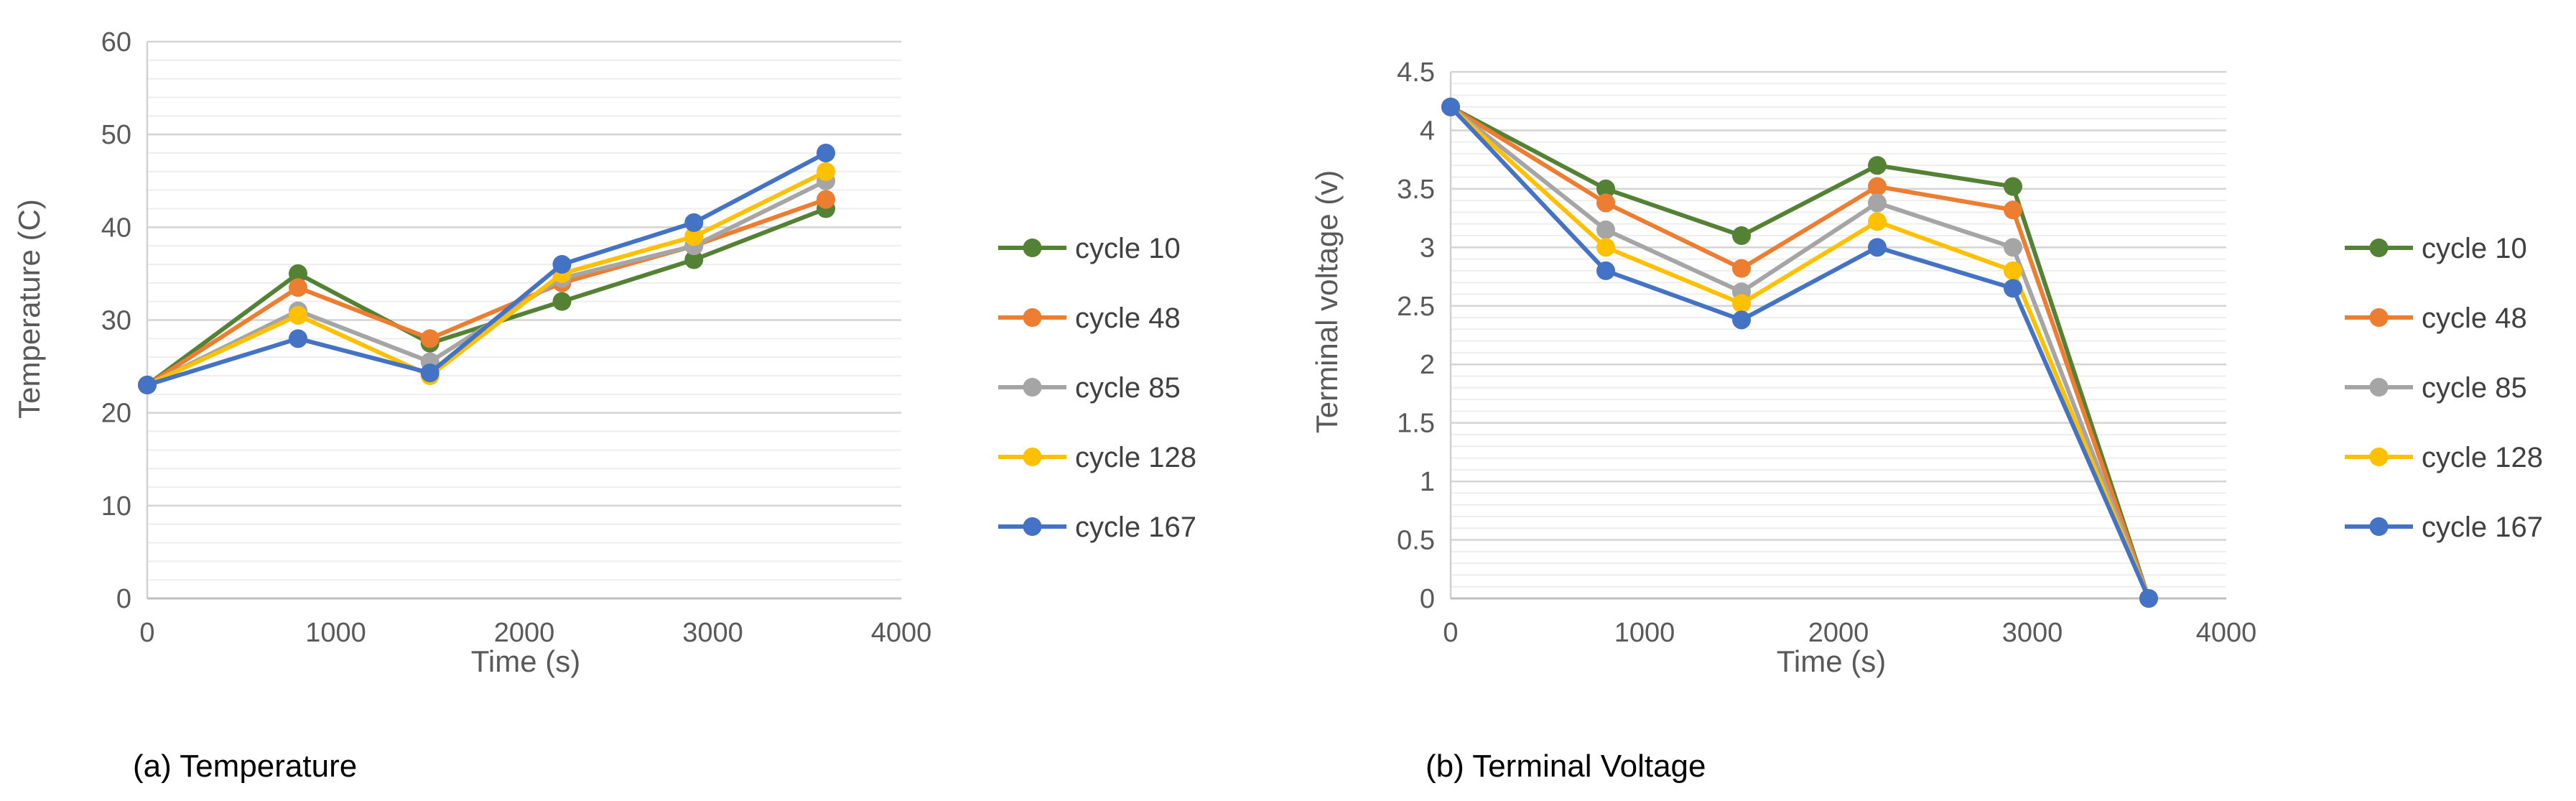 Image resolution: width=2576 pixels, height=801 pixels. I want to click on voltage-legend-label: cycle 48, so click(2474, 318).